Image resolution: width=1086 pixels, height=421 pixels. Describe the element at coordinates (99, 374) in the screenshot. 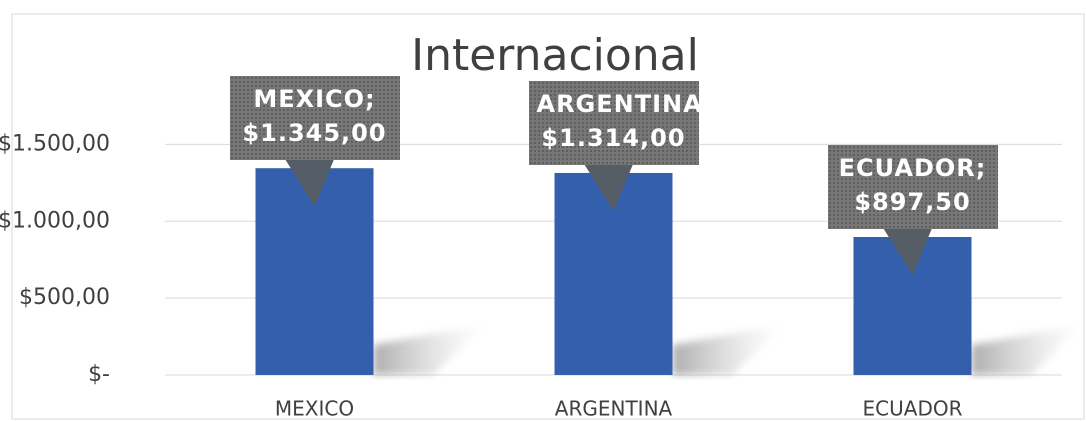

I see `y-tick-label: $-` at that location.